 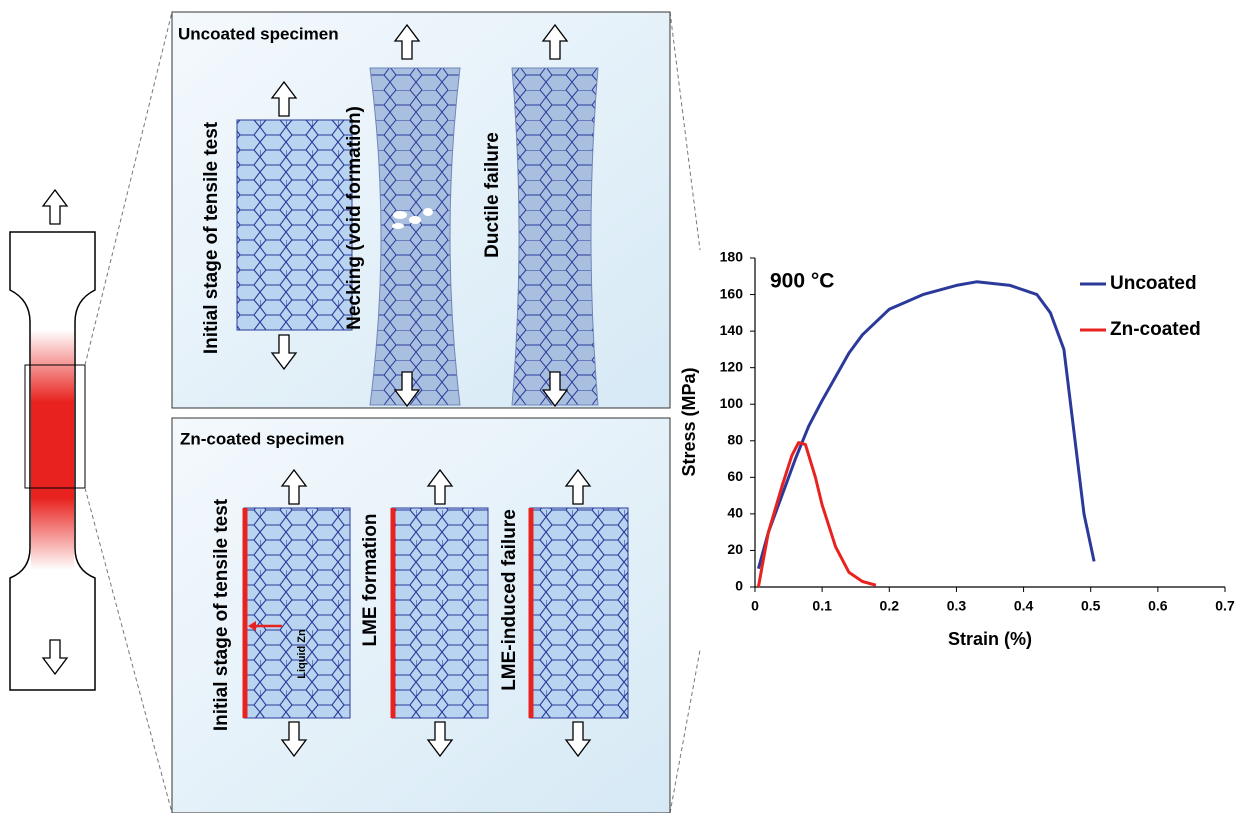 What do you see at coordinates (1024, 606) in the screenshot?
I see `x-tick-label: 0.4` at bounding box center [1024, 606].